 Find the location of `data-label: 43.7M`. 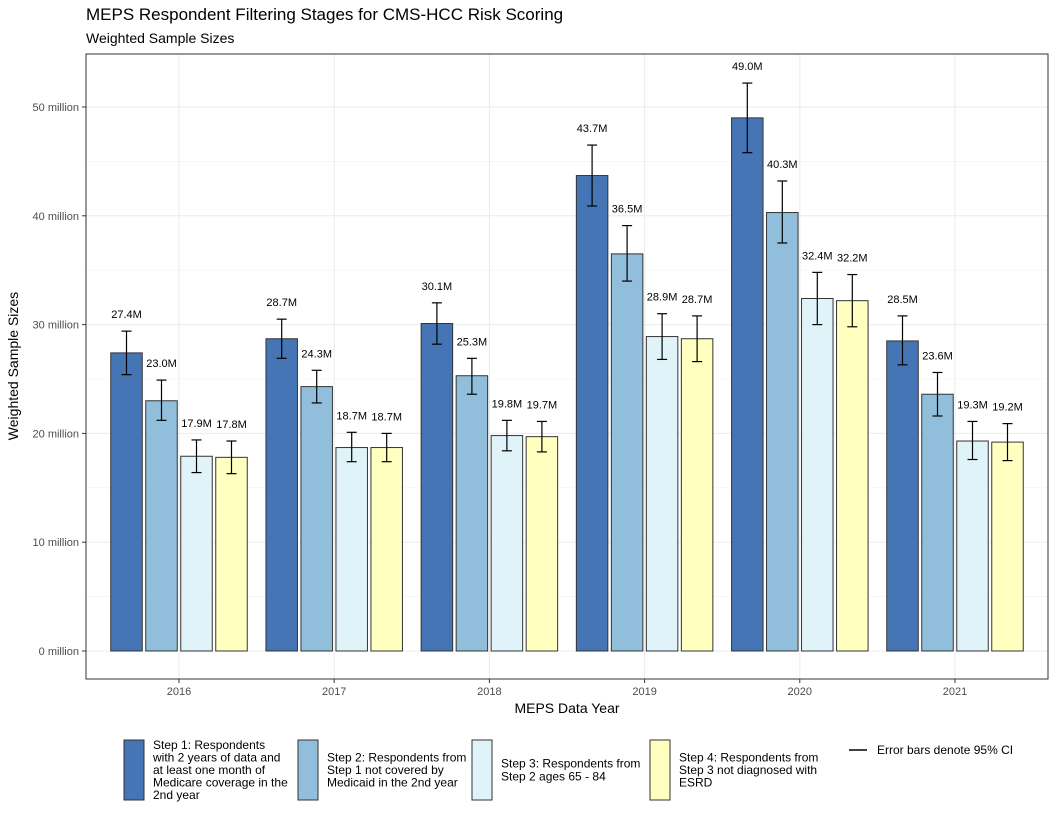

data-label: 43.7M is located at coordinates (592, 129).